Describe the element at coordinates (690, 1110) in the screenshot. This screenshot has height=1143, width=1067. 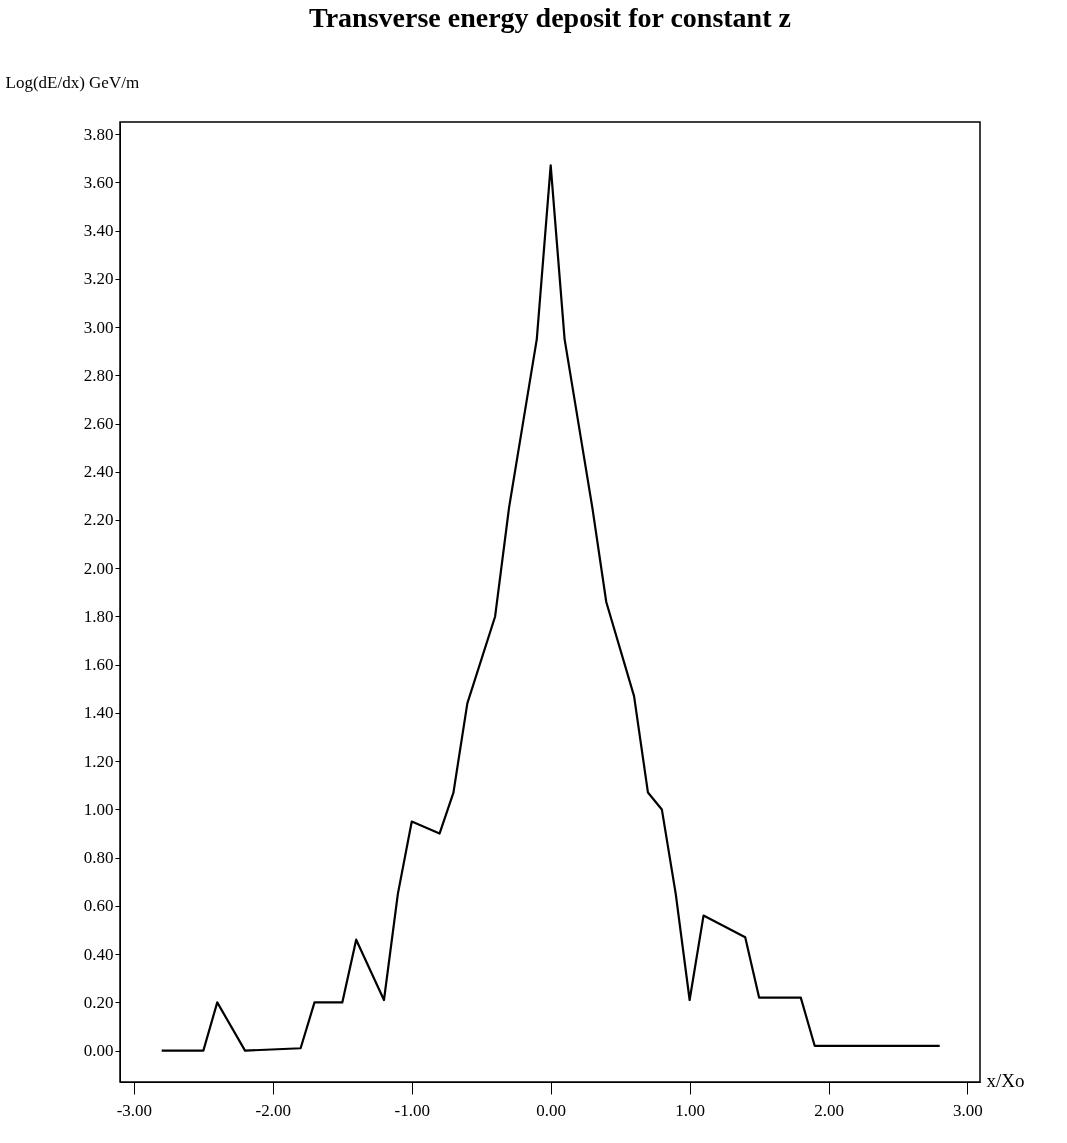
I see `x-tick-label: 1.00` at that location.